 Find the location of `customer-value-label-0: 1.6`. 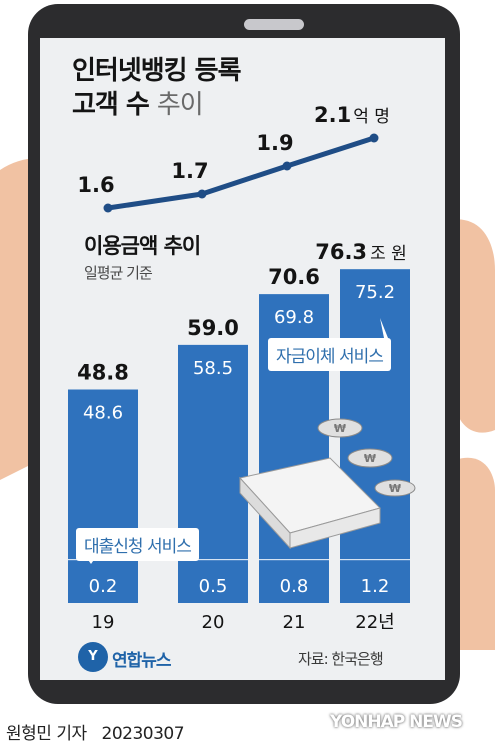

customer-value-label-0: 1.6 is located at coordinates (95, 185).